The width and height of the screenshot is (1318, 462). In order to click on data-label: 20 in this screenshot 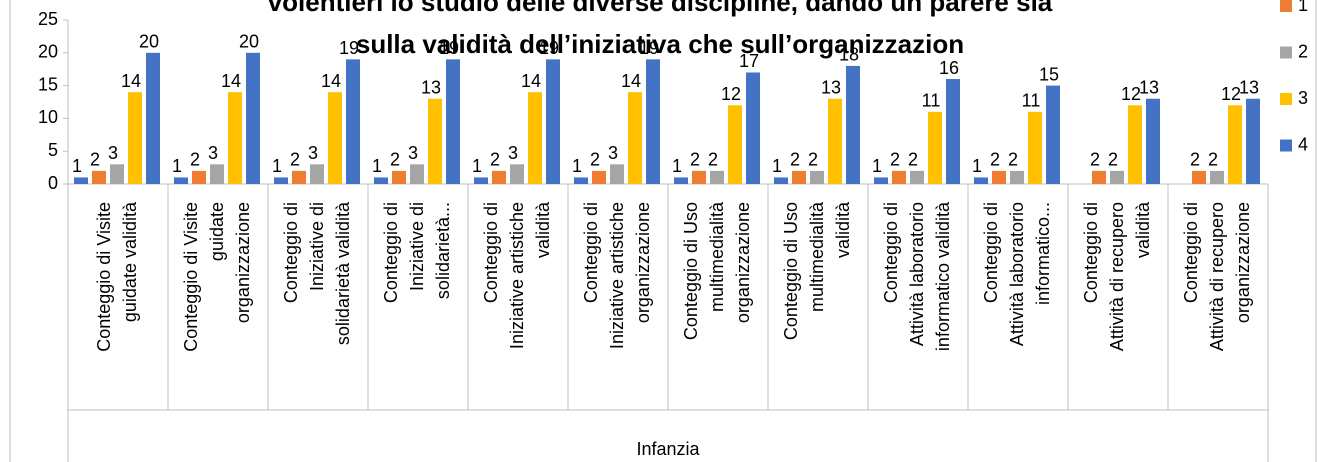, I will do `click(149, 42)`.